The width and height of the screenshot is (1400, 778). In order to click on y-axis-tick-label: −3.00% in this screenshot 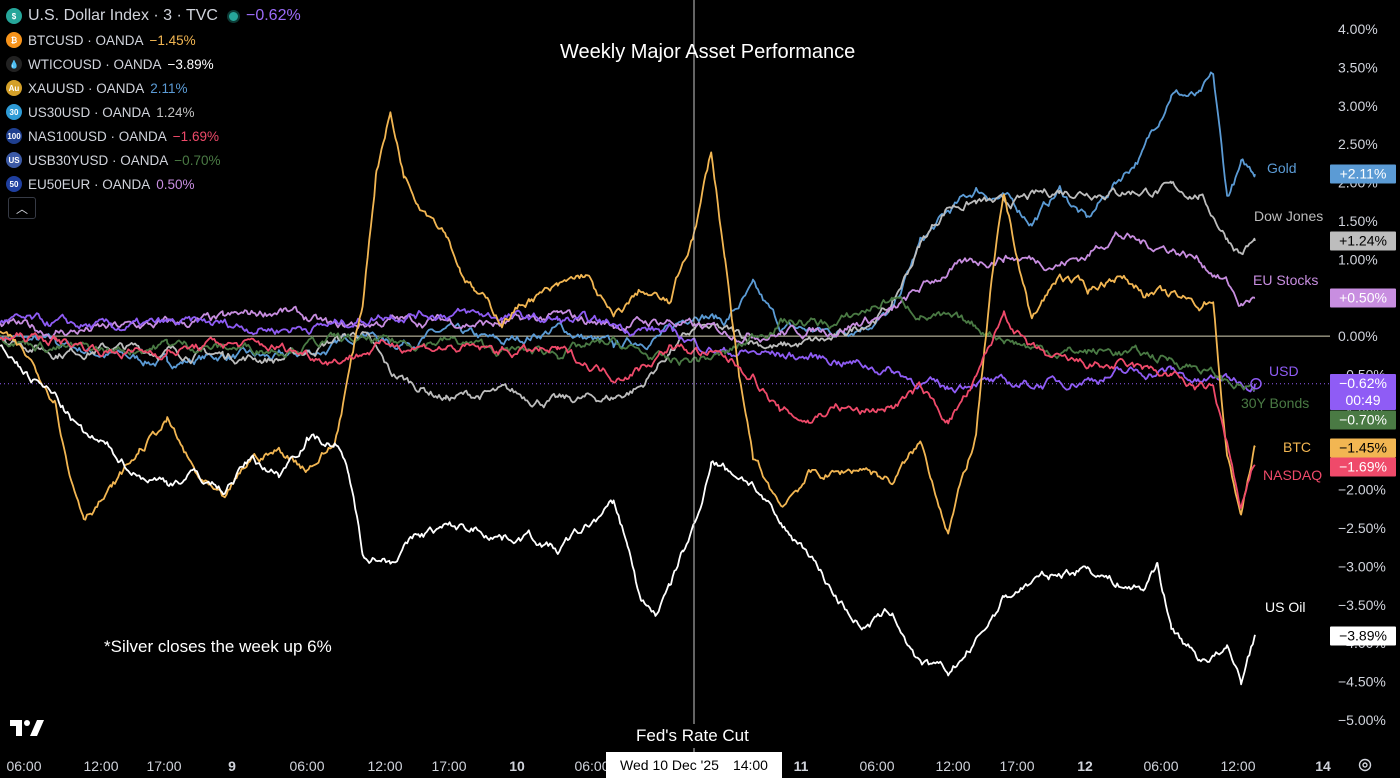, I will do `click(1362, 566)`.